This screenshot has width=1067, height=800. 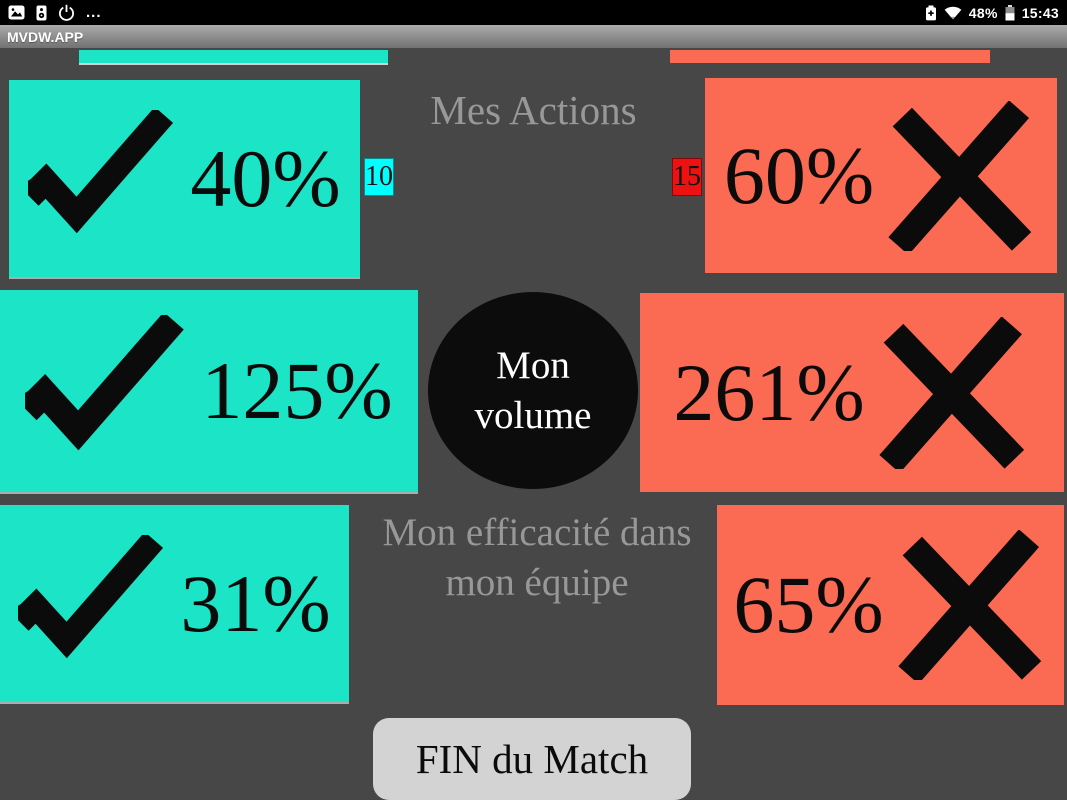 I want to click on success-rate-box-actions: 40%, so click(x=184, y=178).